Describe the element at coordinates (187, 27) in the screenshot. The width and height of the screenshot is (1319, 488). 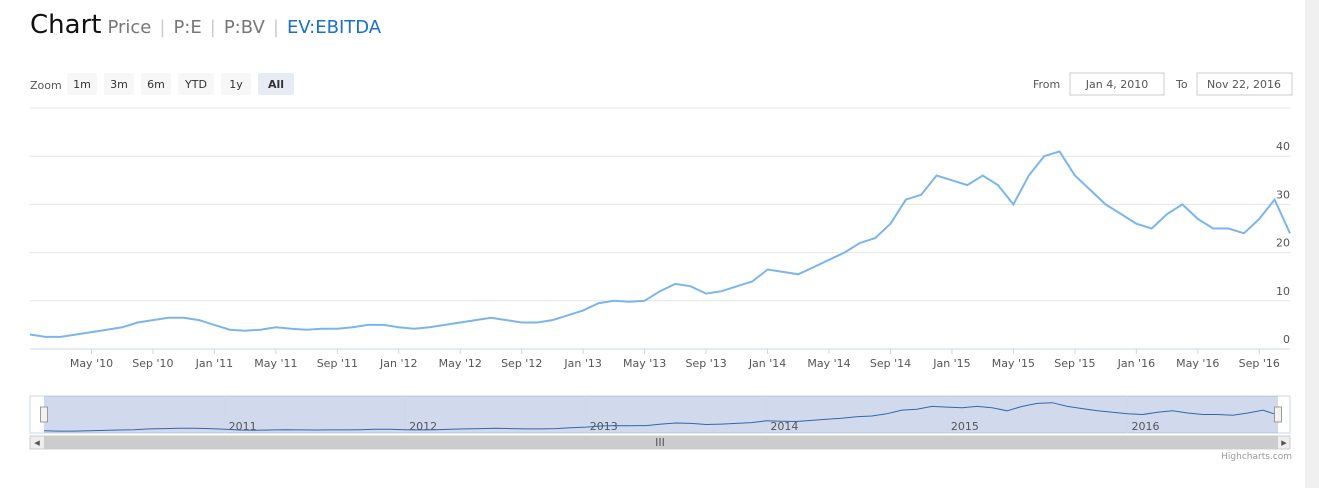
I see `tab: P:E` at that location.